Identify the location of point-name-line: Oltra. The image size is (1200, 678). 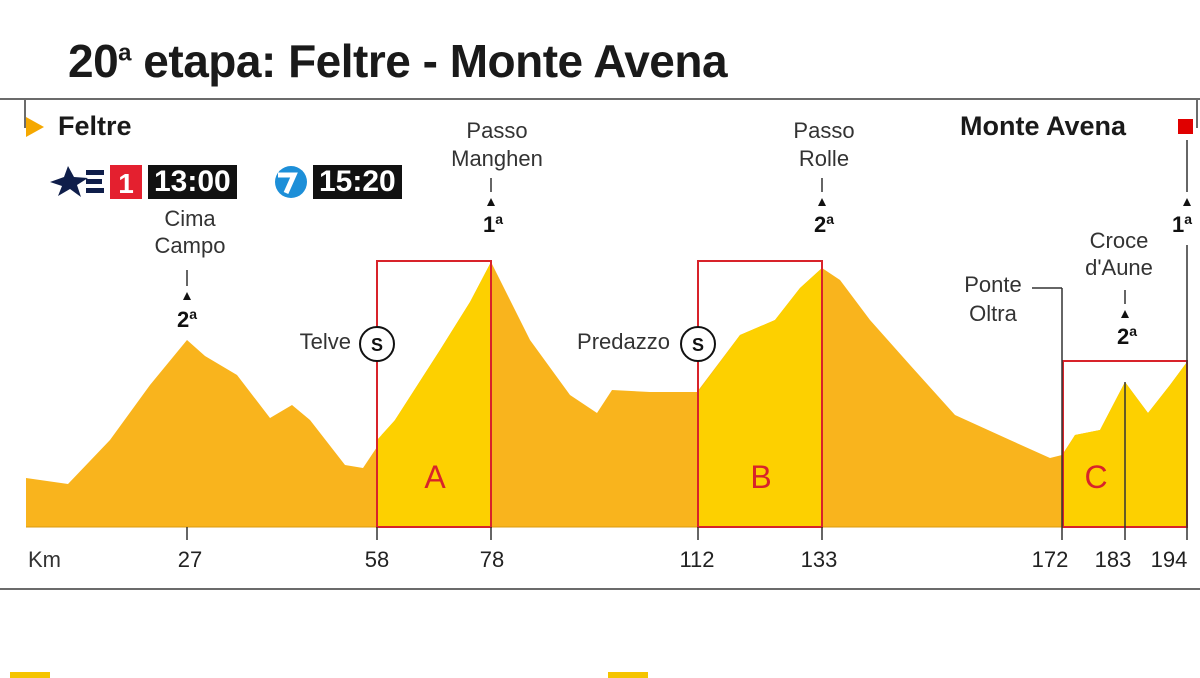
(993, 313).